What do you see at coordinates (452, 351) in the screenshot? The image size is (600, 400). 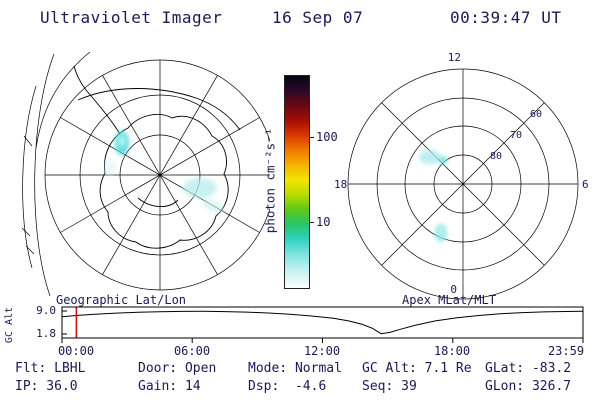 I see `x-tick-1800: 18:00` at bounding box center [452, 351].